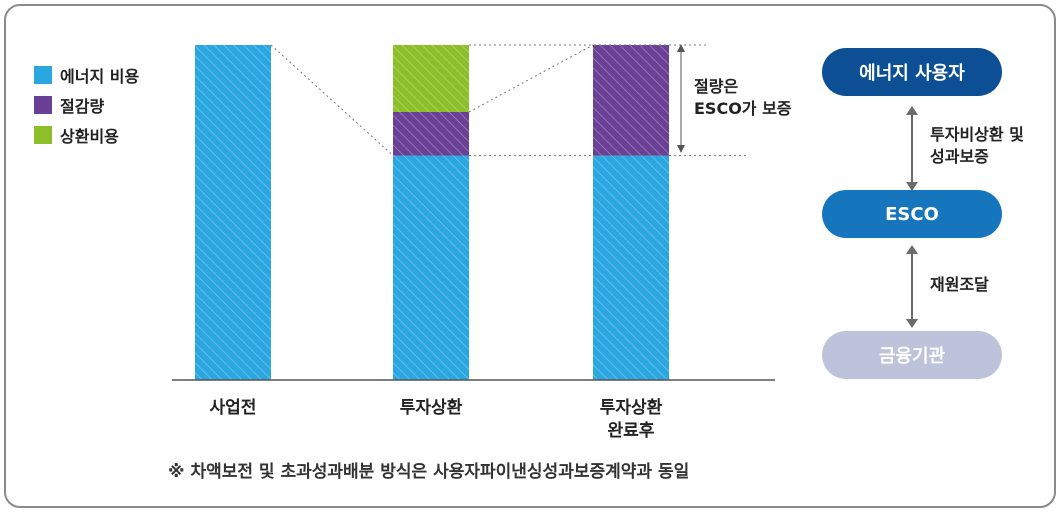 This screenshot has height=514, width=1062. Describe the element at coordinates (743, 97) in the screenshot. I see `guarantee-annotation: 절량은 ESCO가 보증` at that location.